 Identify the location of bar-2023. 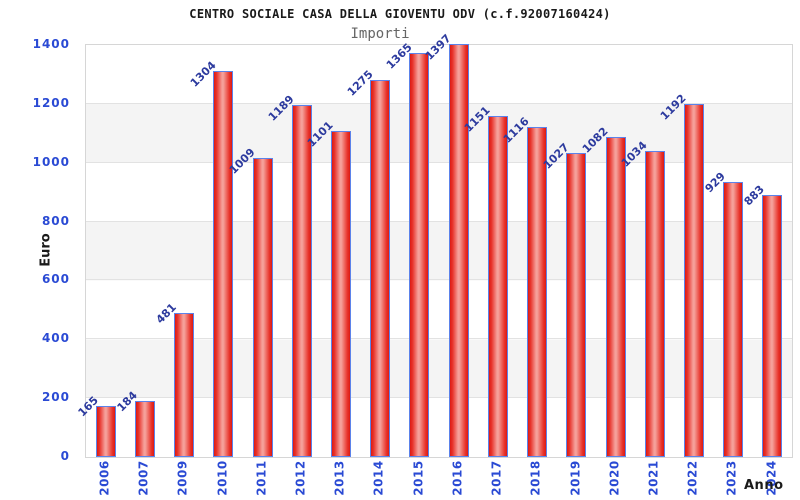
(733, 319).